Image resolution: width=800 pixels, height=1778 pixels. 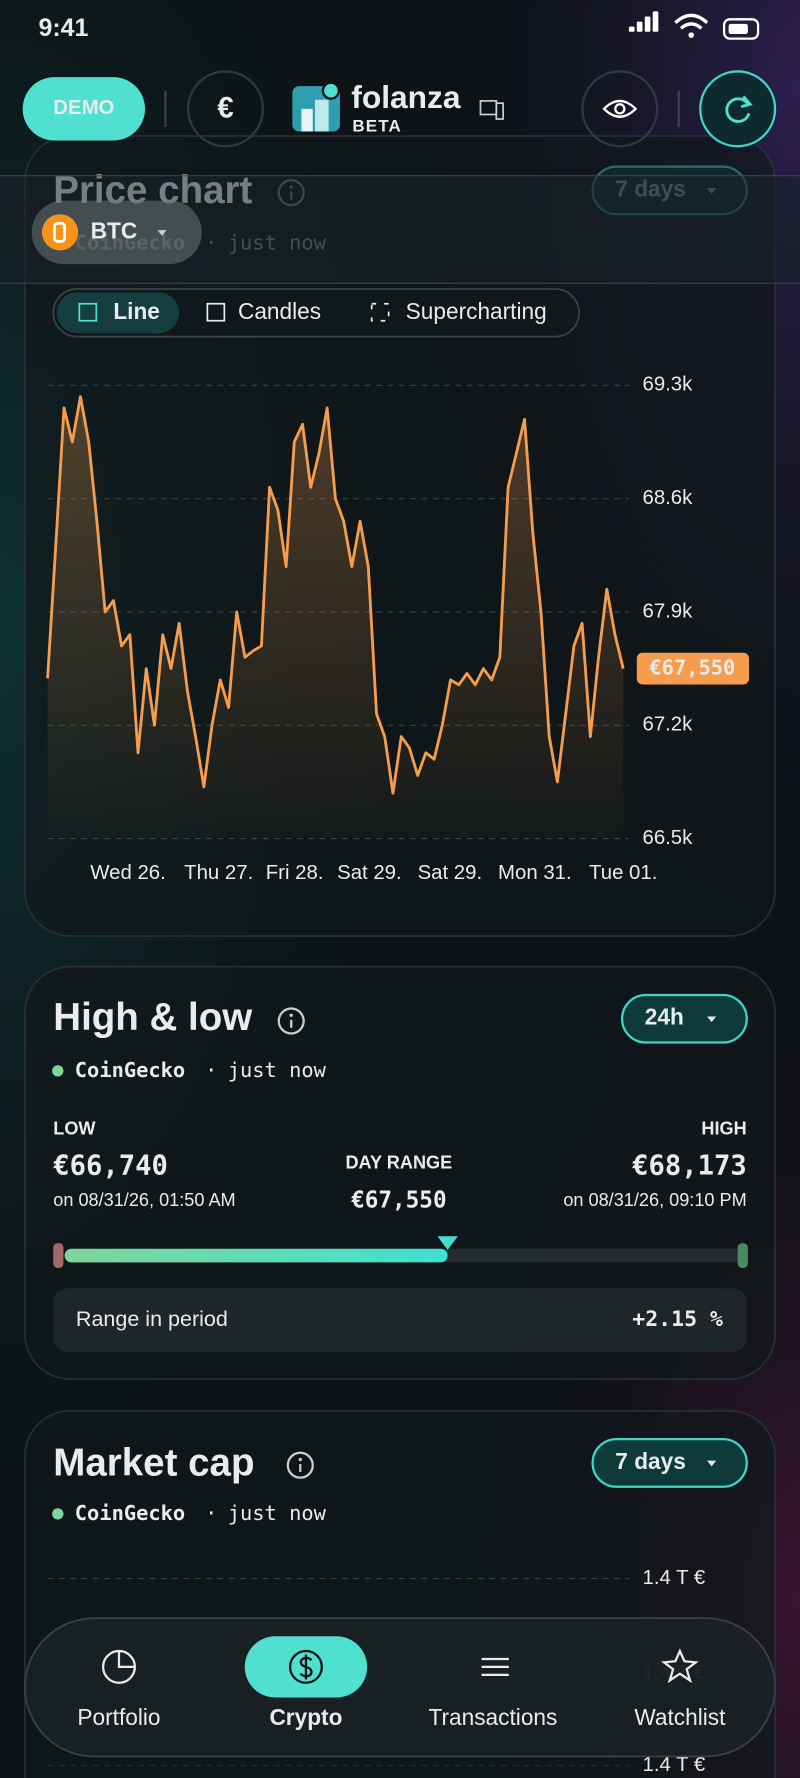 What do you see at coordinates (58, 1256) in the screenshot?
I see `low-cap` at bounding box center [58, 1256].